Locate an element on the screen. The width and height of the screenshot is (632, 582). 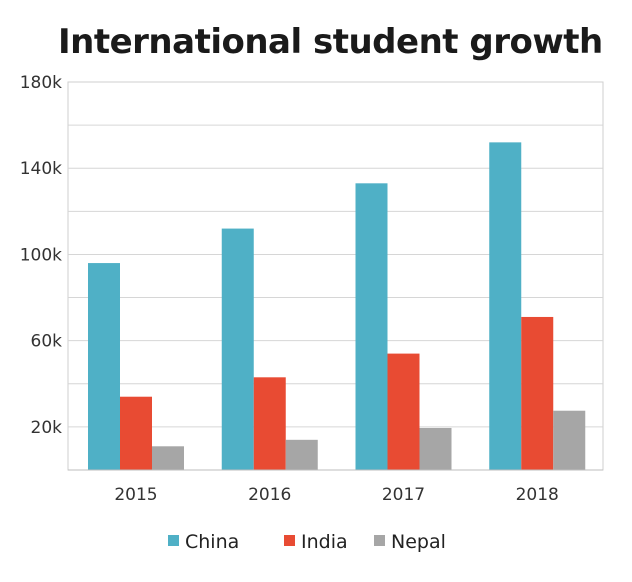
bar-nepal-2015 is located at coordinates (168, 458).